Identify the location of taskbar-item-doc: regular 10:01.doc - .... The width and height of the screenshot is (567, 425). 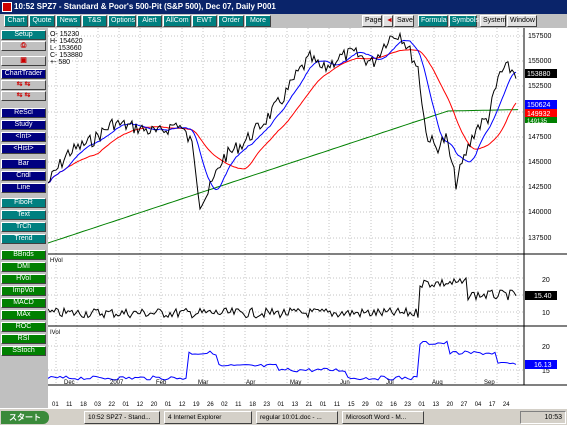
(297, 417).